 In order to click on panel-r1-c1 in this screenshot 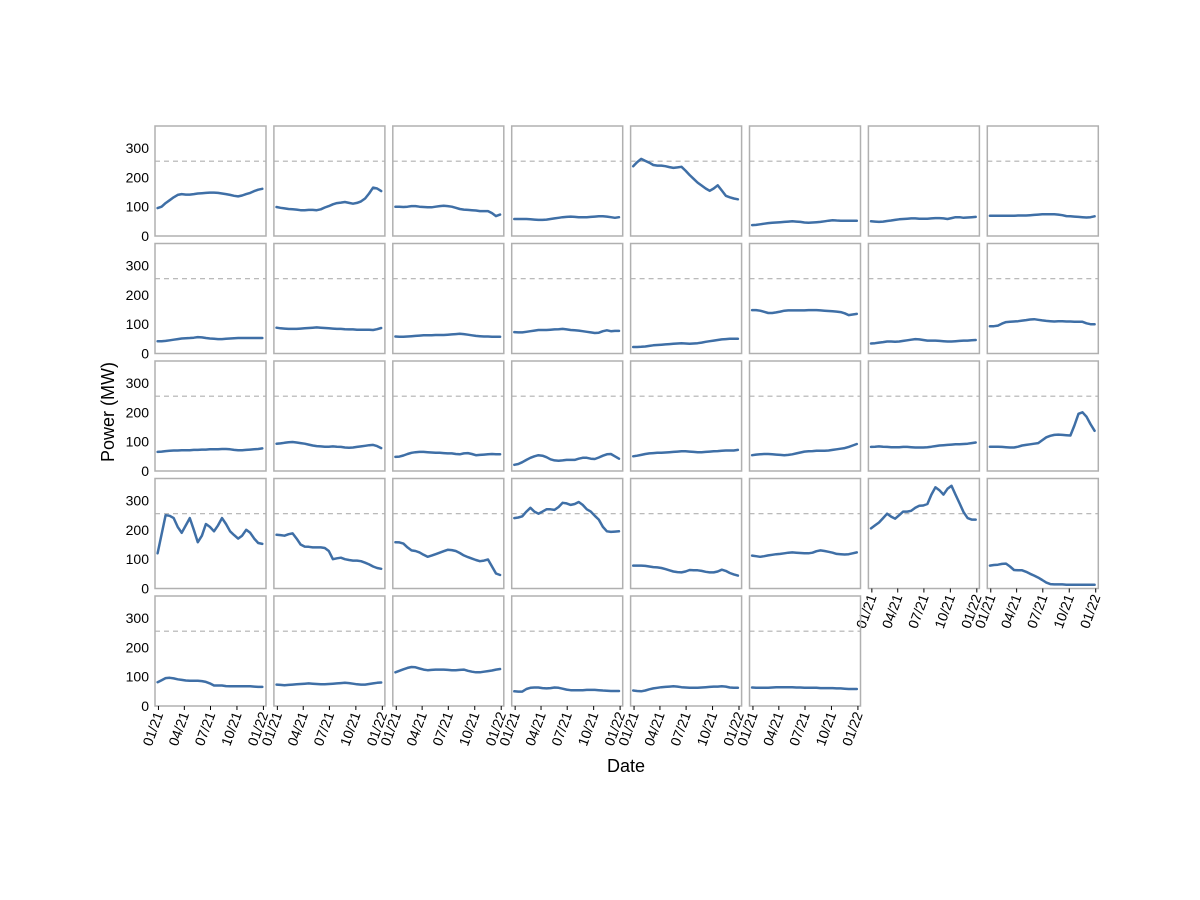, I will do `click(329, 298)`.